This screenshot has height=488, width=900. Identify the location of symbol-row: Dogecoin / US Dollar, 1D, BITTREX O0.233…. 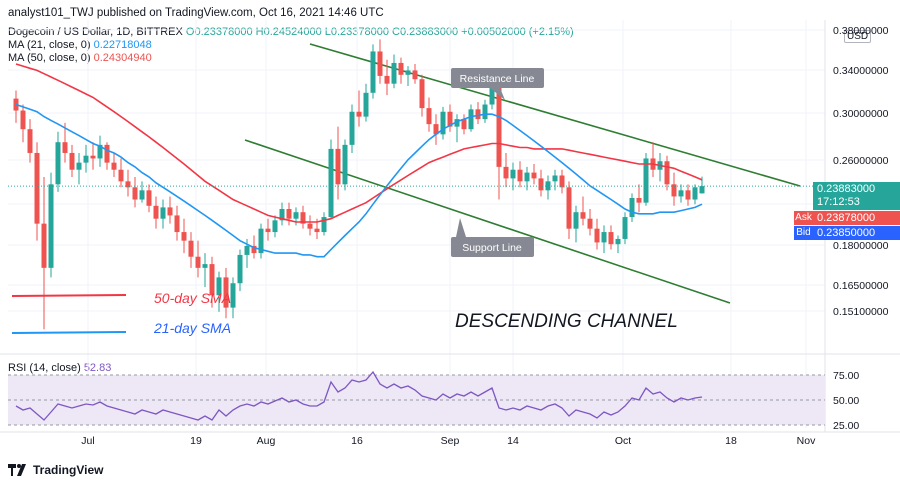
(291, 32).